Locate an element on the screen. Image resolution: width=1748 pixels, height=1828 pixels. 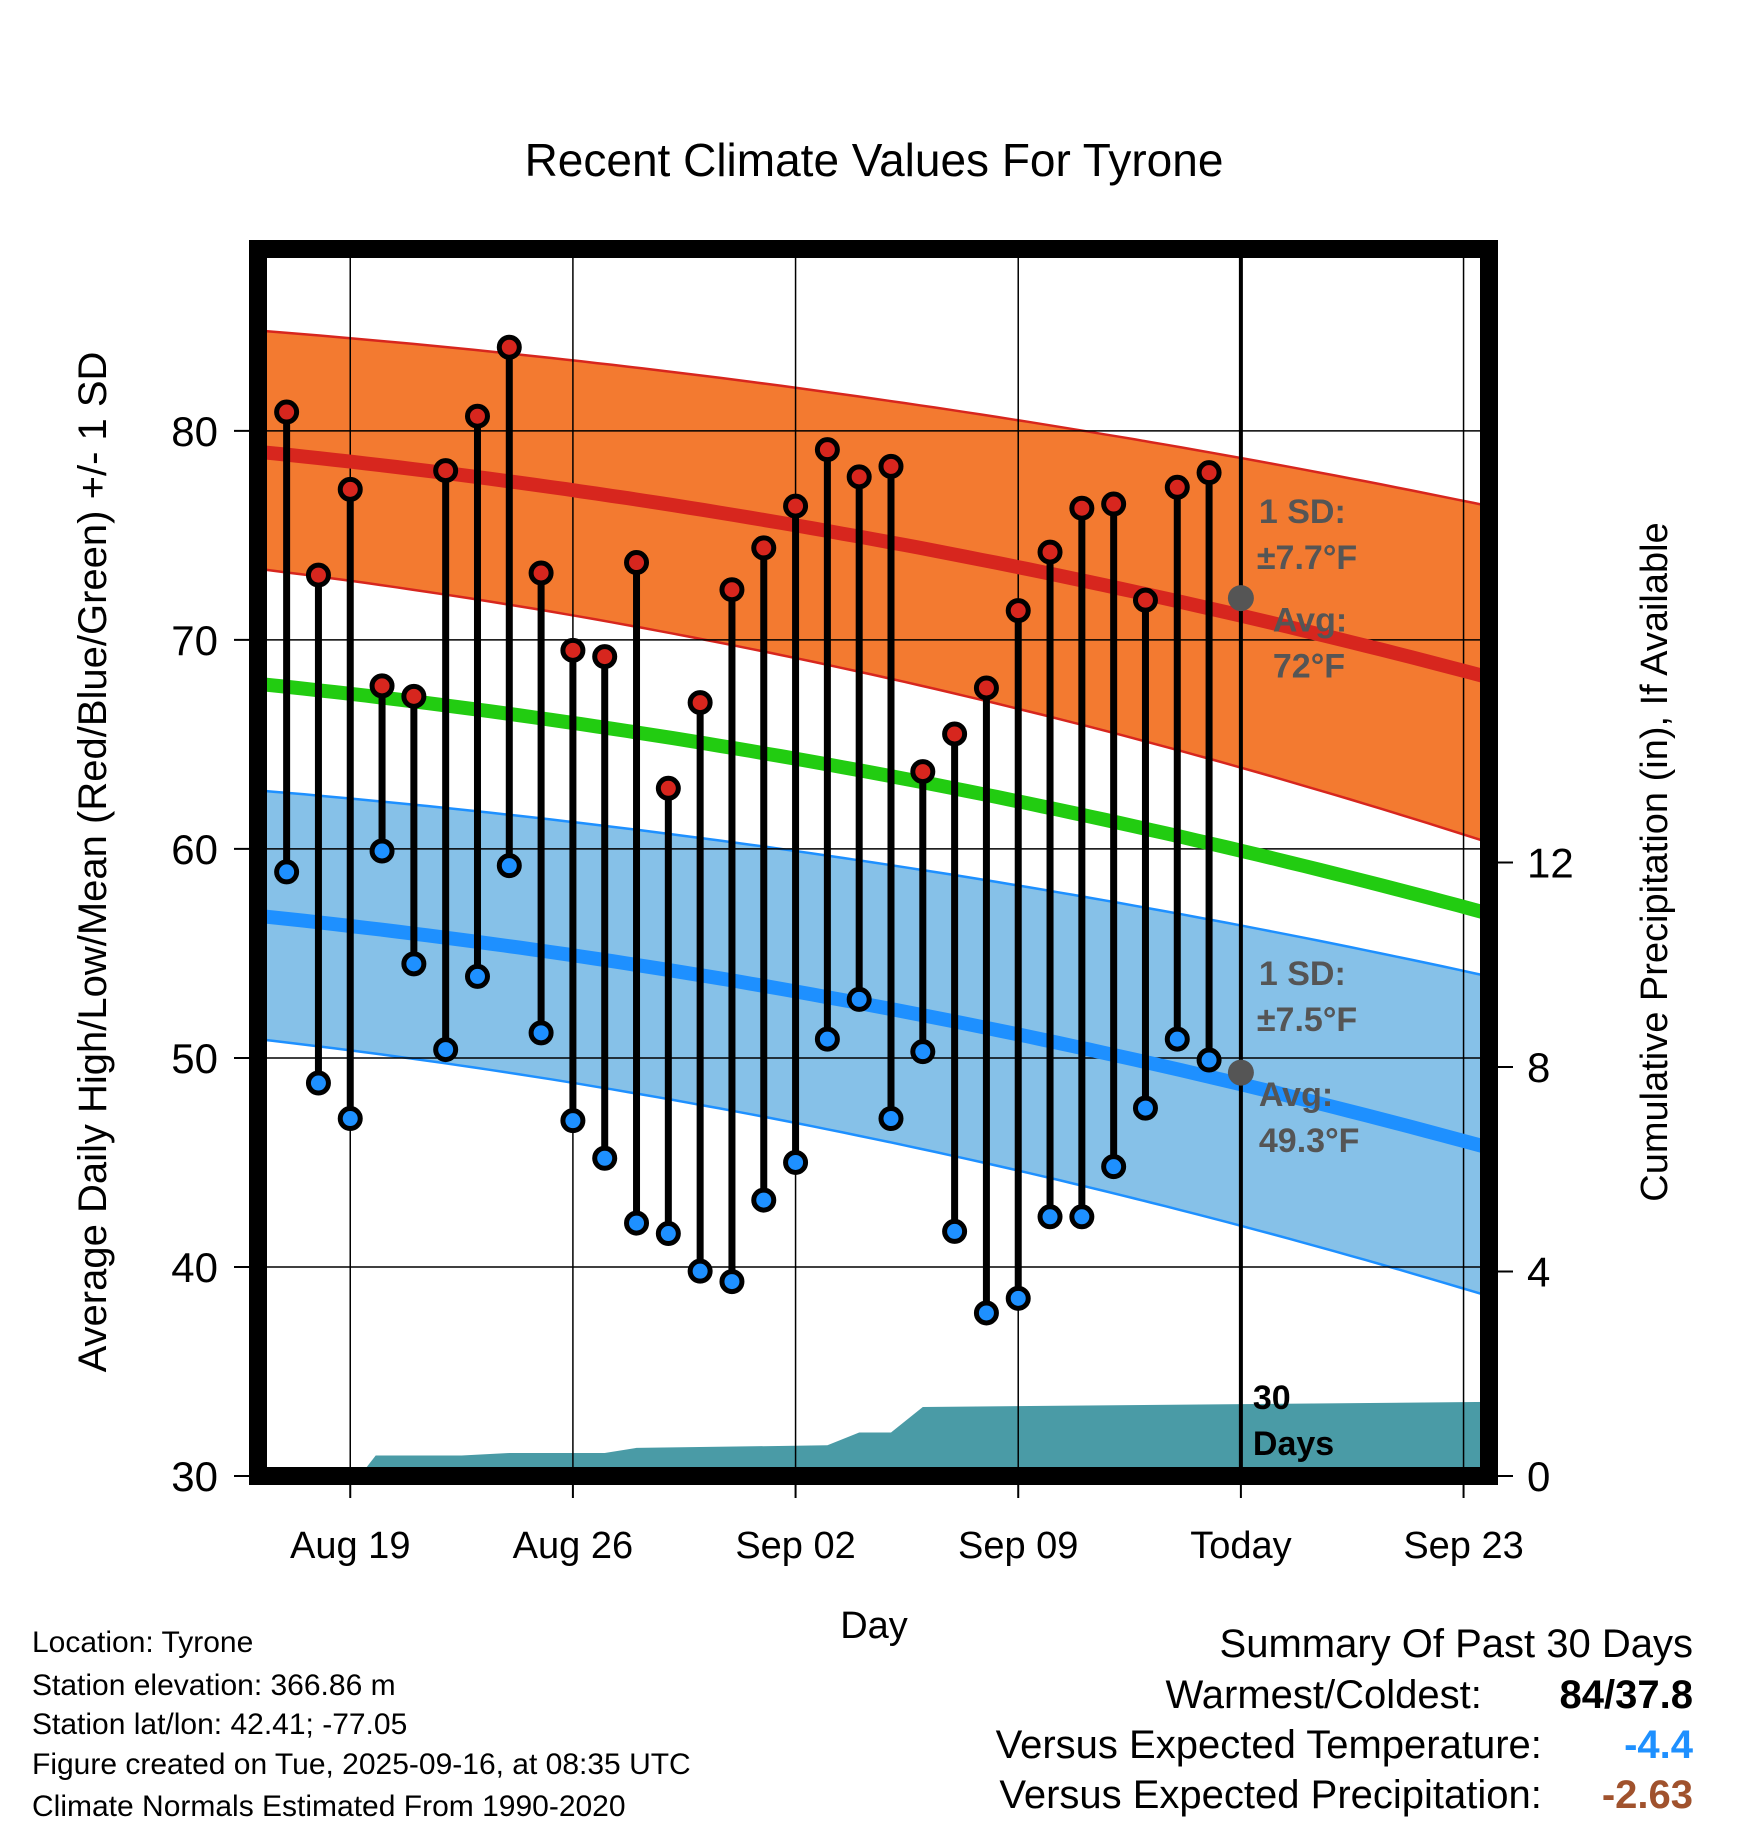
y-tick-label: 80 is located at coordinates (194, 431).